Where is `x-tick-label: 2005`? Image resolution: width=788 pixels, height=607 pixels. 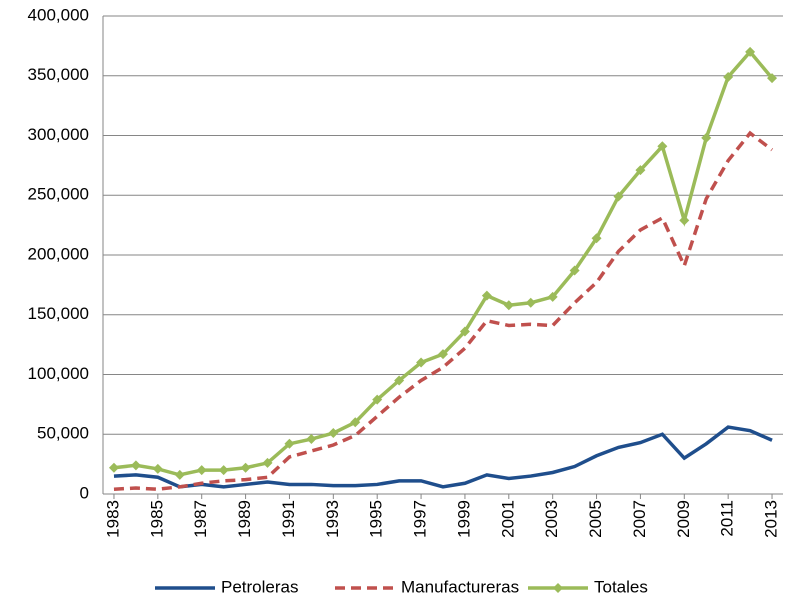 x-tick-label: 2005 is located at coordinates (595, 519).